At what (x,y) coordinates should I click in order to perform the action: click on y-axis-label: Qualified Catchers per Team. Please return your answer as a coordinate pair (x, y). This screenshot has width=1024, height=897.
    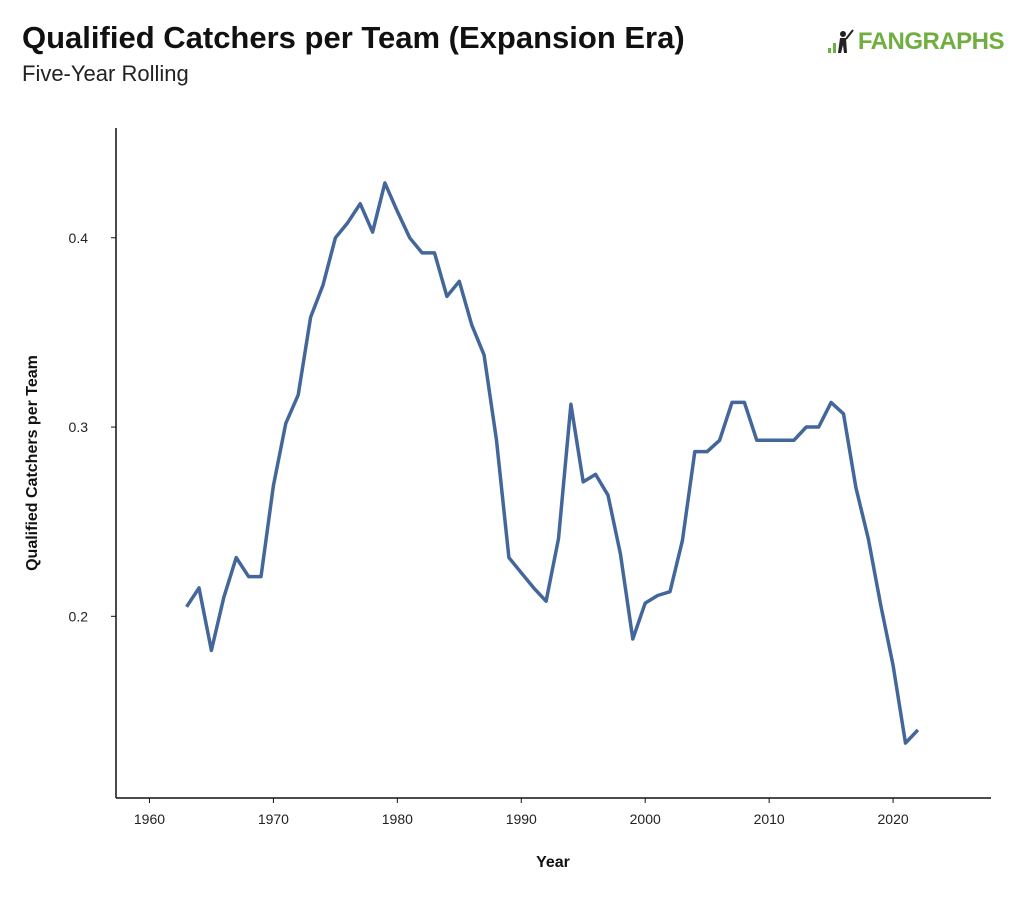
    Looking at the image, I should click on (32, 463).